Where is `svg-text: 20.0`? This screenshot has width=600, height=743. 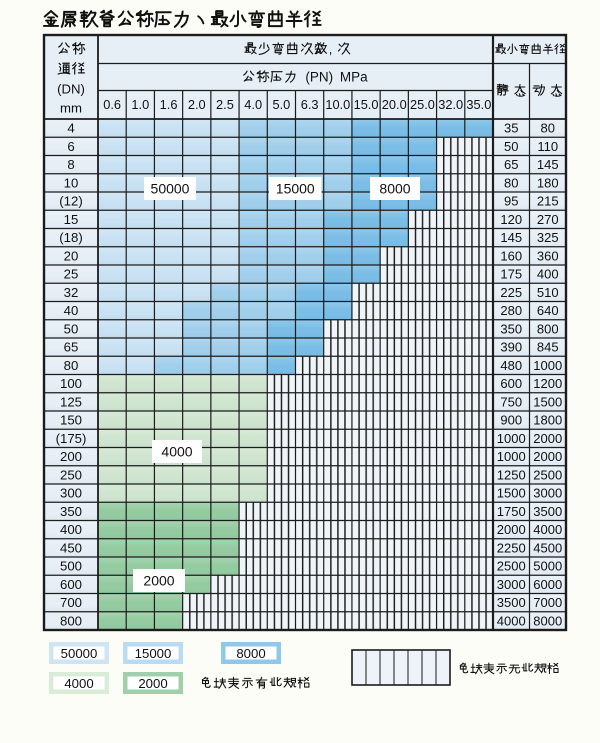
svg-text: 20.0 is located at coordinates (394, 104).